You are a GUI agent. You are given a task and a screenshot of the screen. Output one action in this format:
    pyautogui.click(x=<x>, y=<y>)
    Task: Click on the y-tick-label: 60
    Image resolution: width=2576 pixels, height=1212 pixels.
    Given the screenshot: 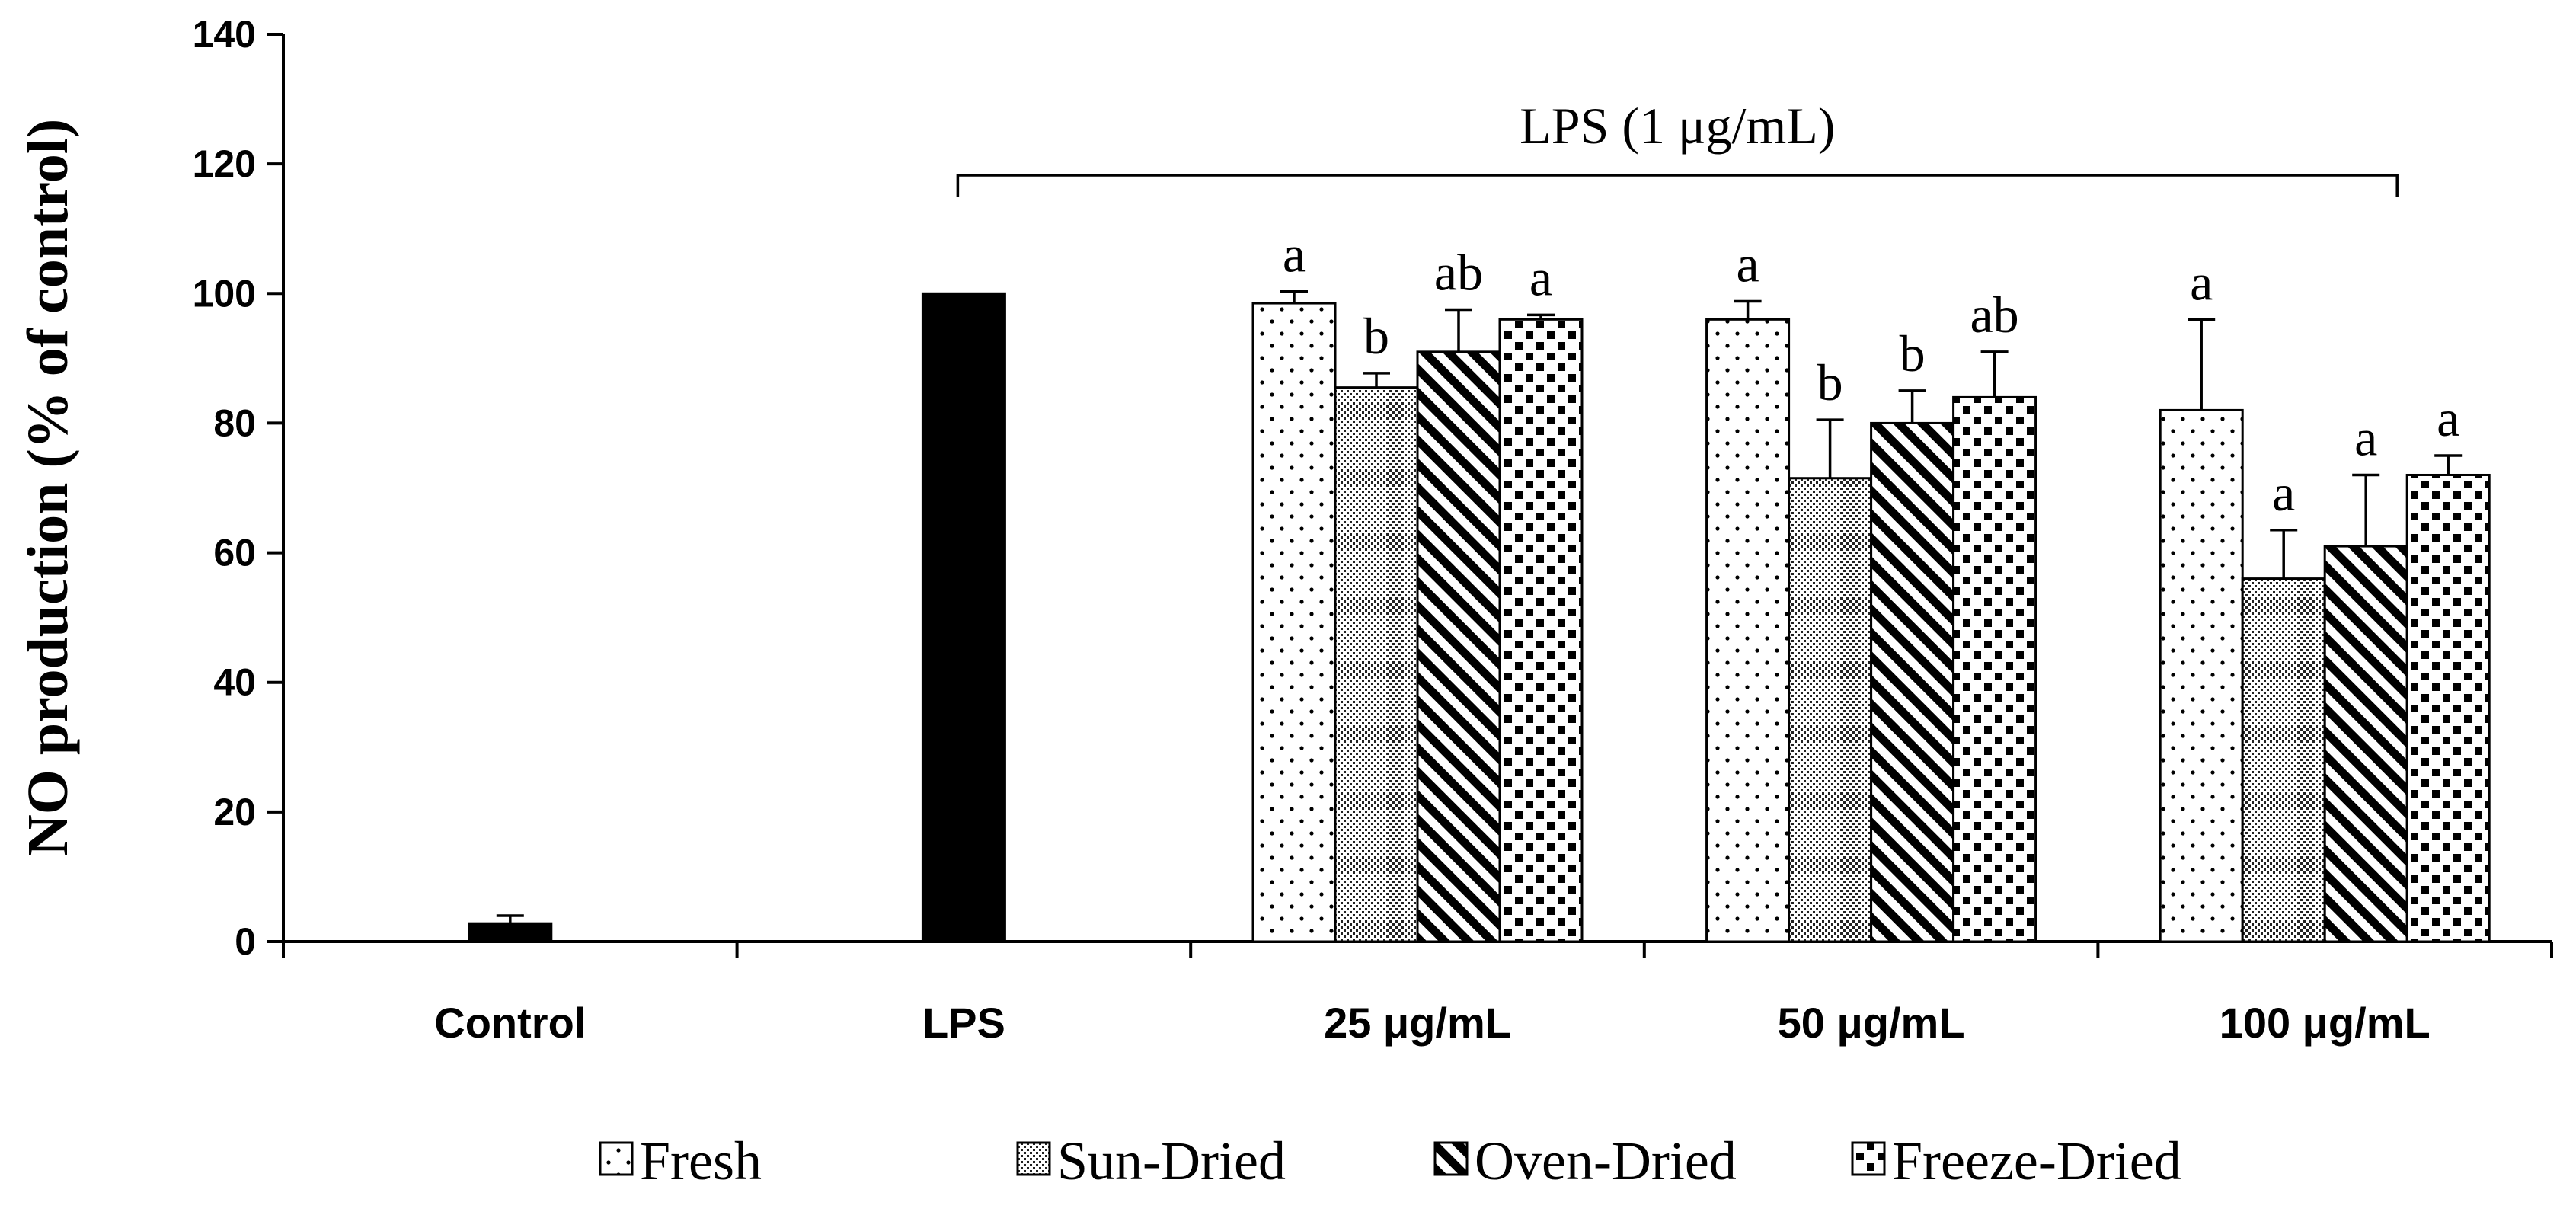 What is the action you would take?
    pyautogui.click(x=235, y=553)
    